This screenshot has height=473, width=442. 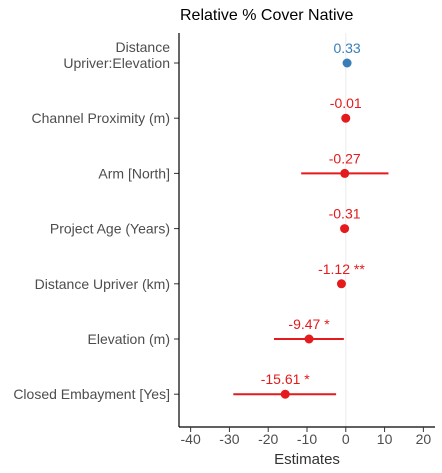 What do you see at coordinates (345, 173) in the screenshot?
I see `term-2-point` at bounding box center [345, 173].